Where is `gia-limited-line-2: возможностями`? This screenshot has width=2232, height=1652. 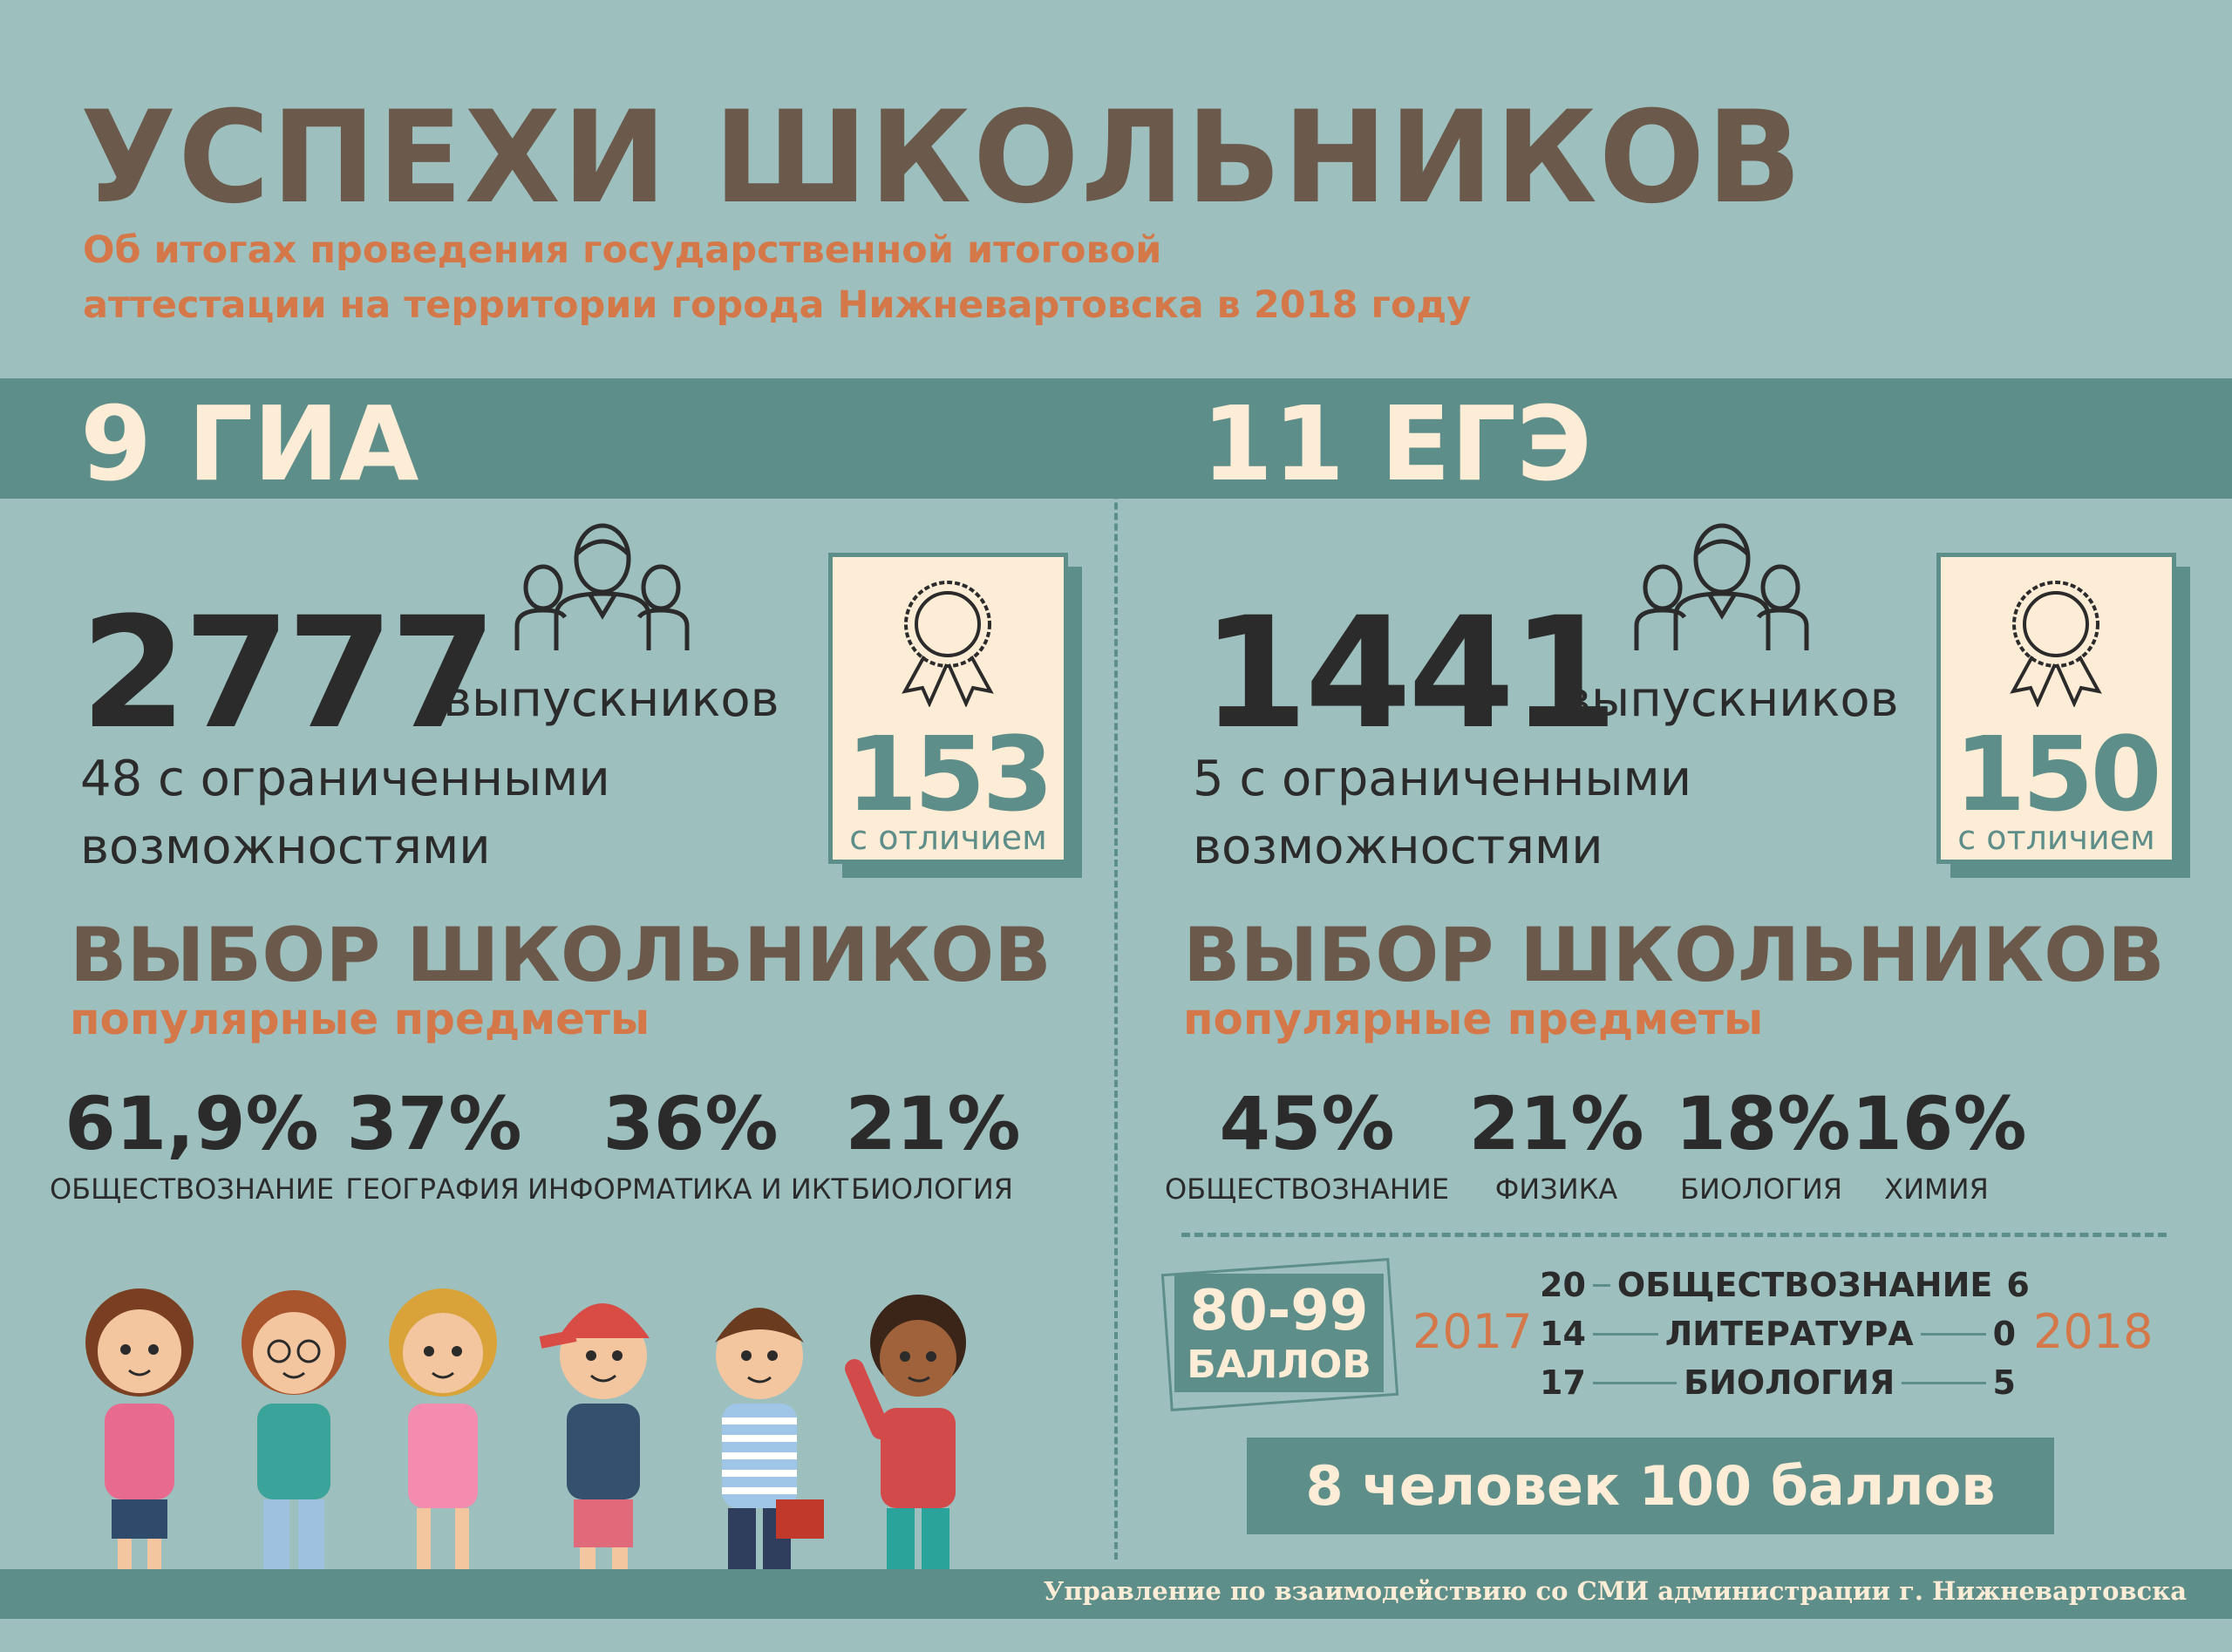
gia-limited-line-2: возможностями is located at coordinates (285, 847).